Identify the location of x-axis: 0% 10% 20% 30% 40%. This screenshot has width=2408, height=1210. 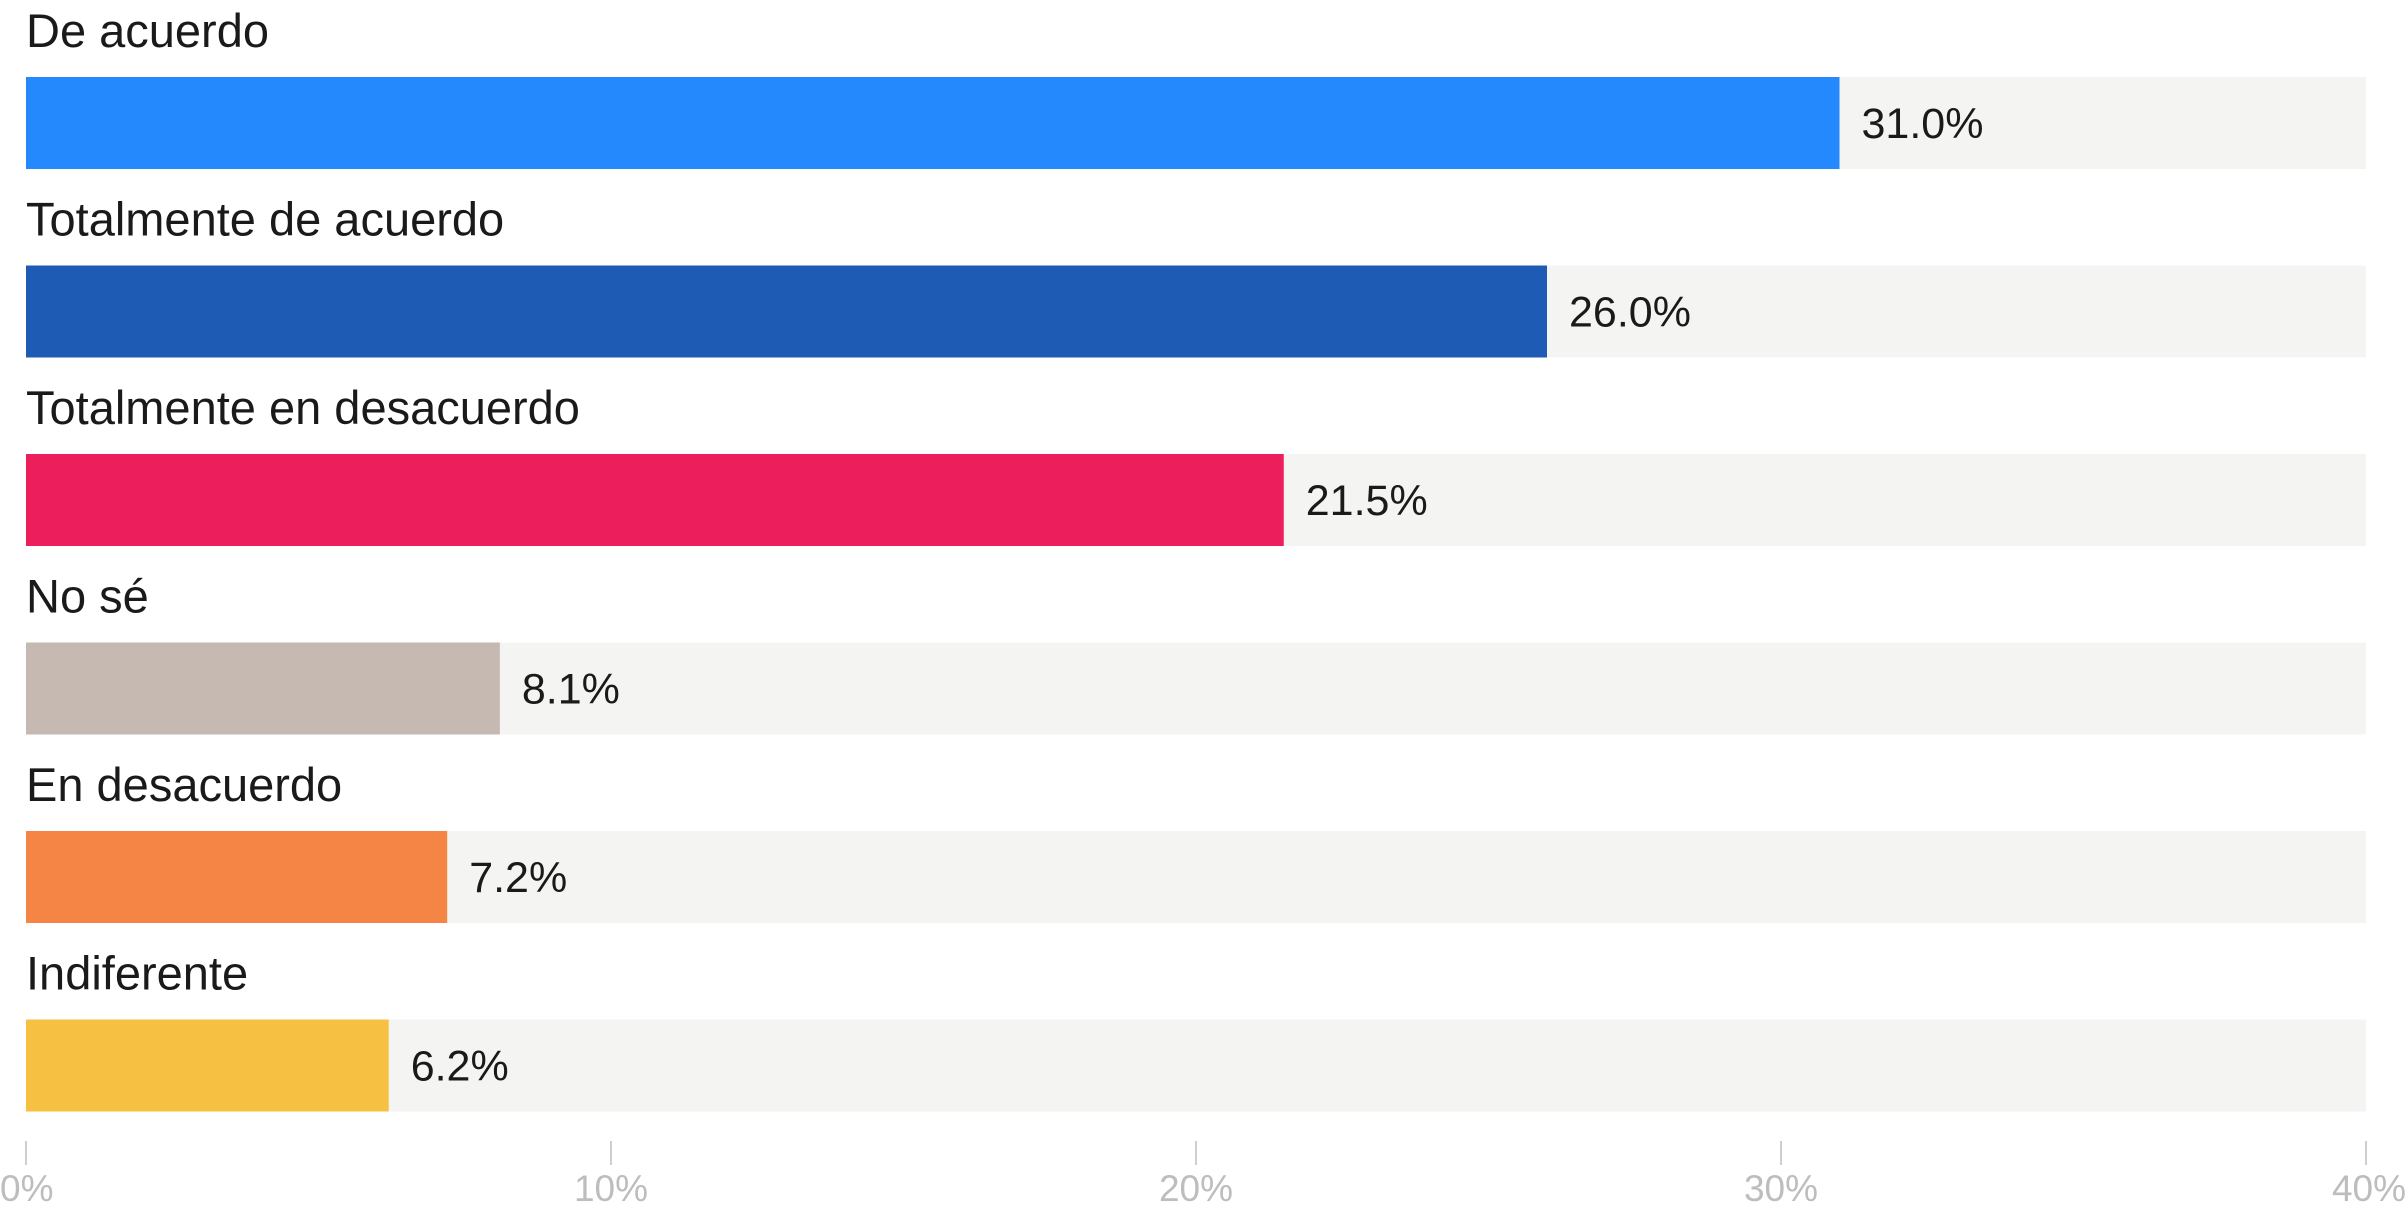
(1203, 1175).